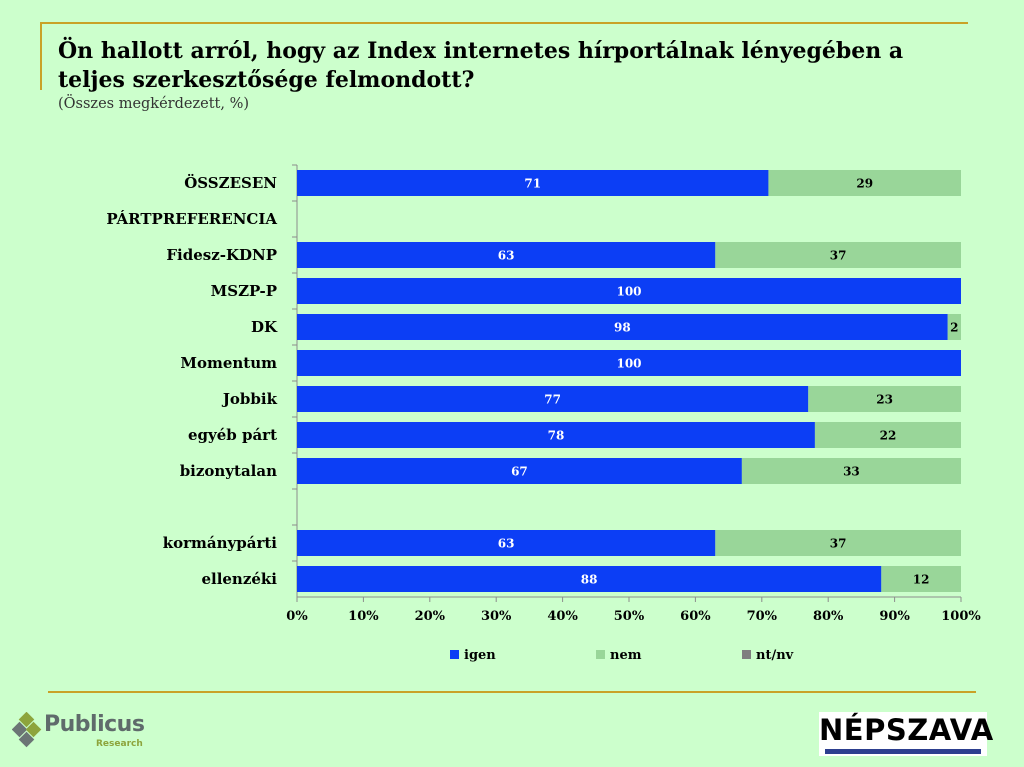 This screenshot has height=767, width=1024. Describe the element at coordinates (961, 616) in the screenshot. I see `x-tick-label: 100%` at that location.